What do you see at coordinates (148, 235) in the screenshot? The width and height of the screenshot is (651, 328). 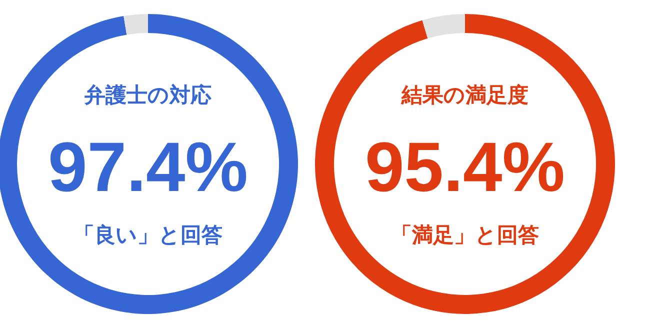 I see `text: 「良い」と回答` at bounding box center [148, 235].